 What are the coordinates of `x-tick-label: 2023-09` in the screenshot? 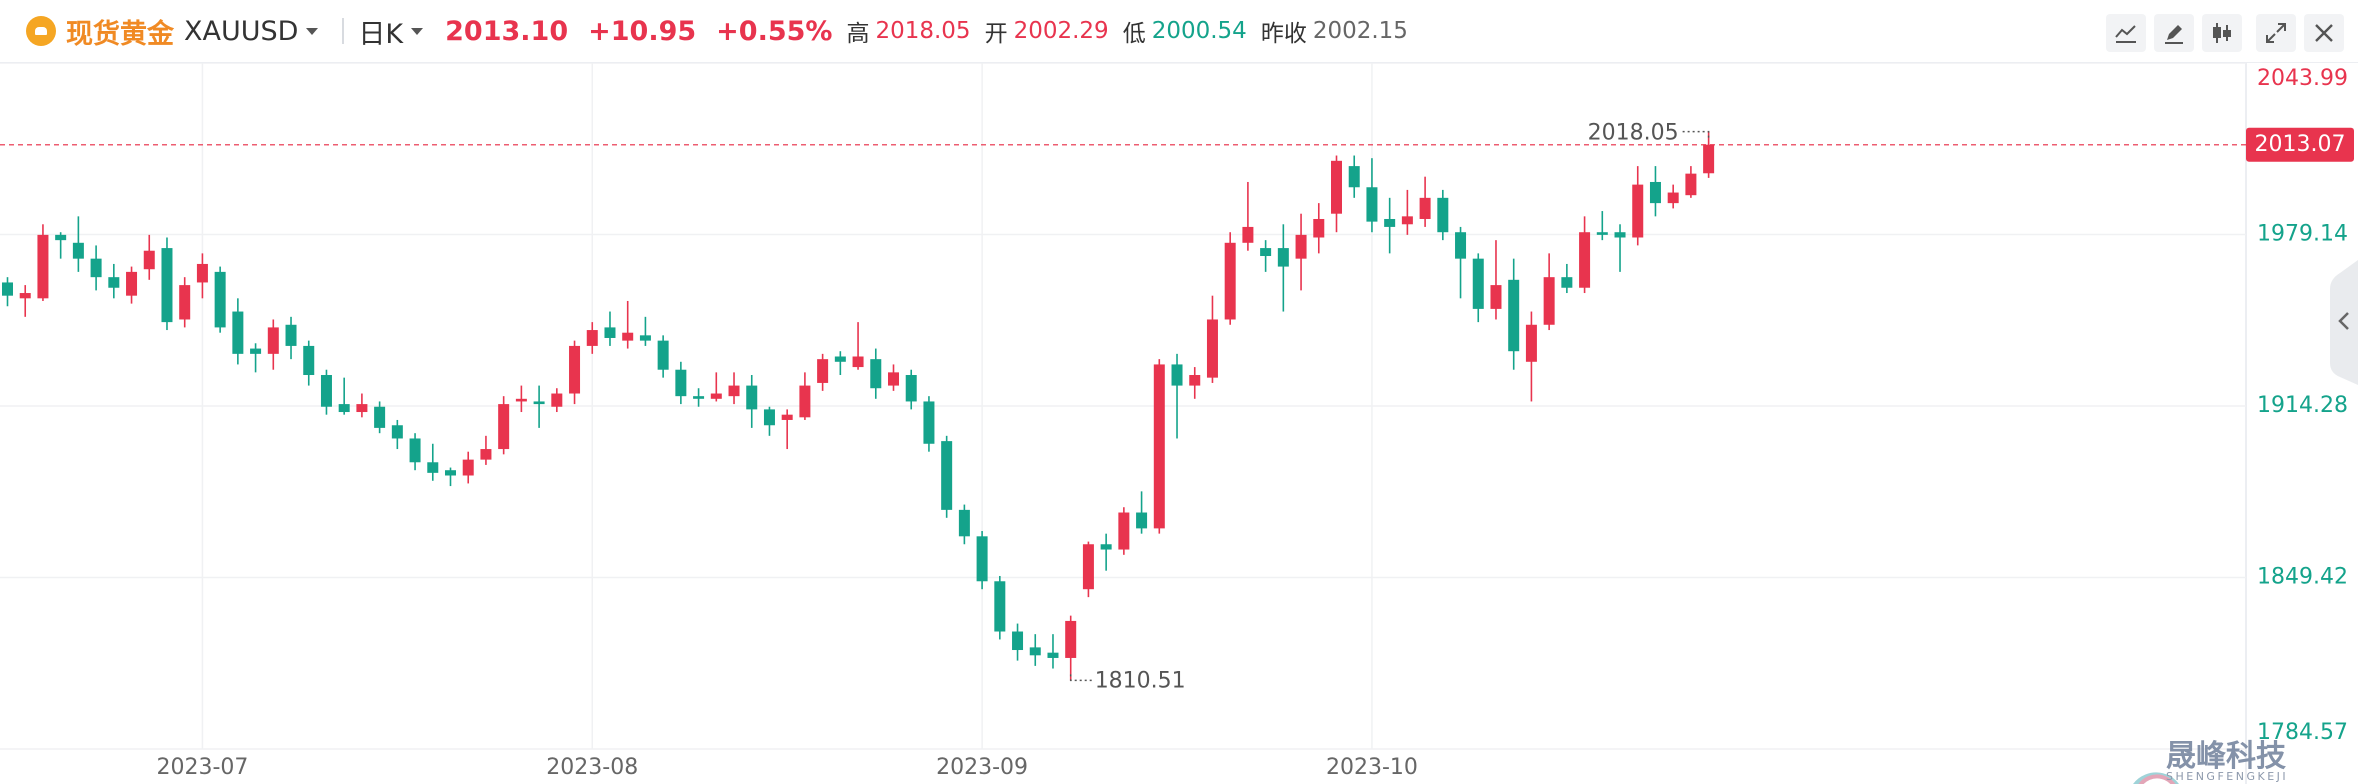 It's located at (982, 767).